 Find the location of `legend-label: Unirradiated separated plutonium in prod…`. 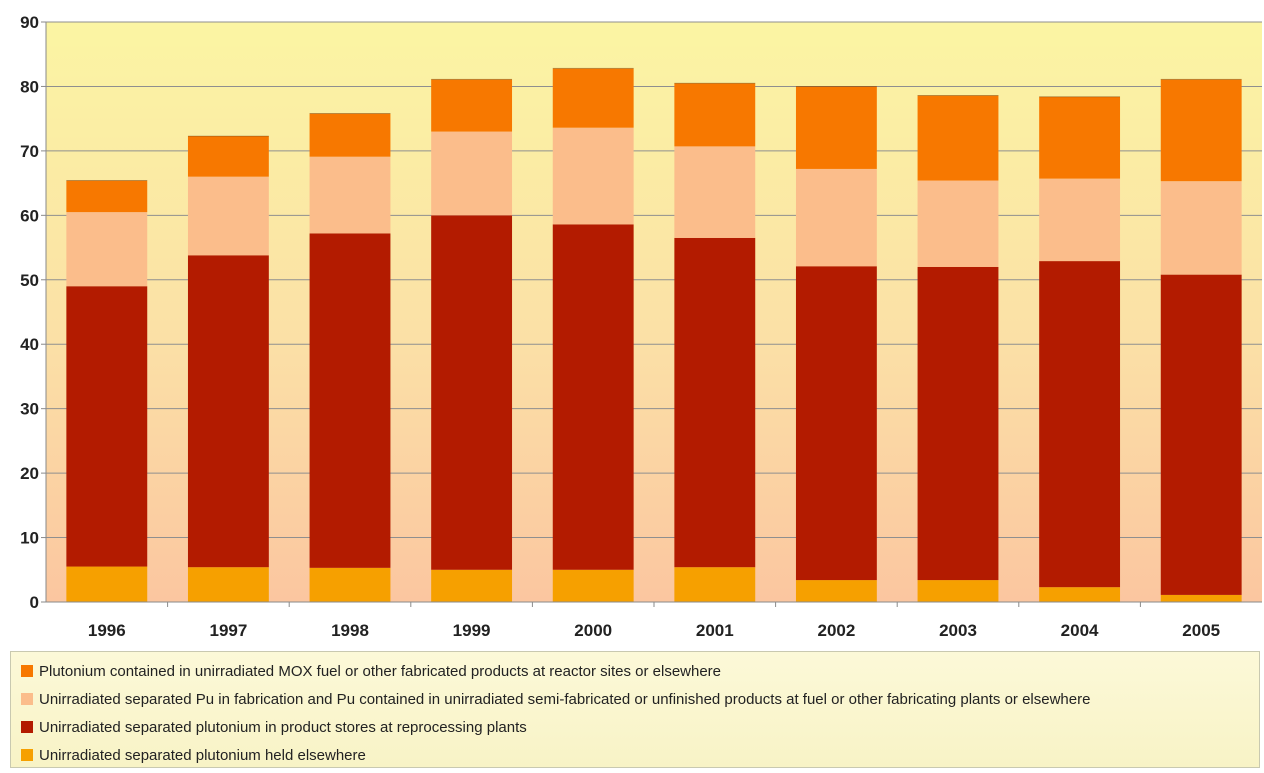

legend-label: Unirradiated separated plutonium in prod… is located at coordinates (283, 727).